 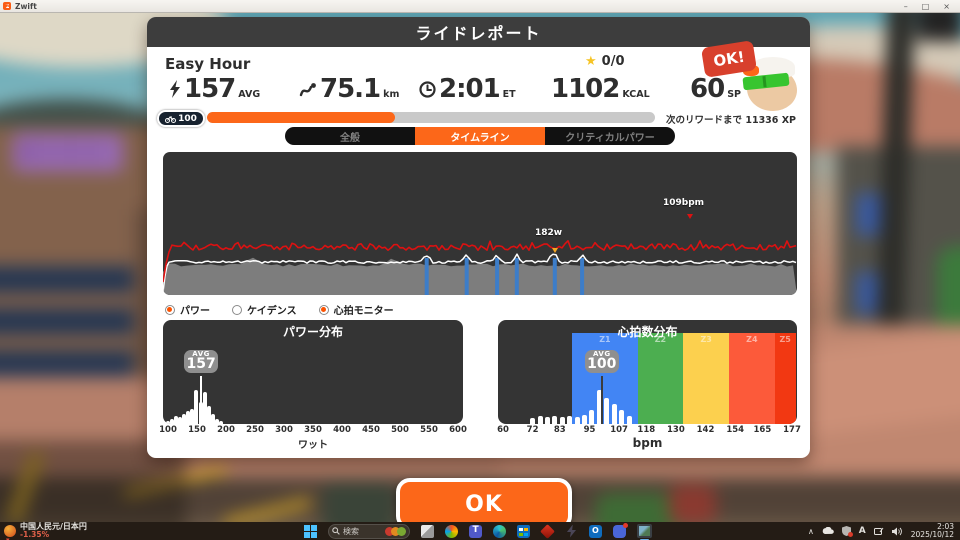 I want to click on task-view-icon, so click(x=427, y=531).